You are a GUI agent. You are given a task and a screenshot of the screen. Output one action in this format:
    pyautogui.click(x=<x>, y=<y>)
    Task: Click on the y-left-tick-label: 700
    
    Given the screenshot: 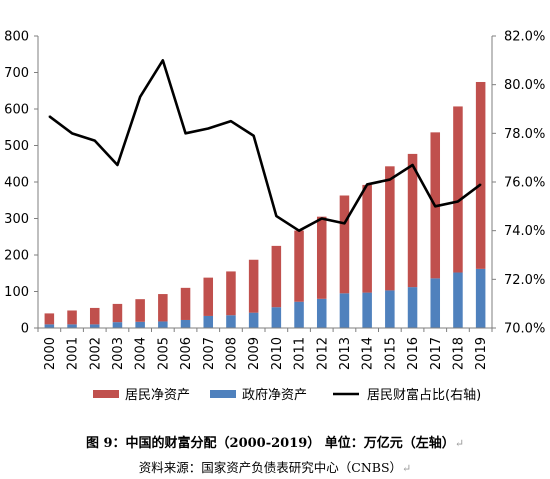 What is the action you would take?
    pyautogui.click(x=16, y=73)
    